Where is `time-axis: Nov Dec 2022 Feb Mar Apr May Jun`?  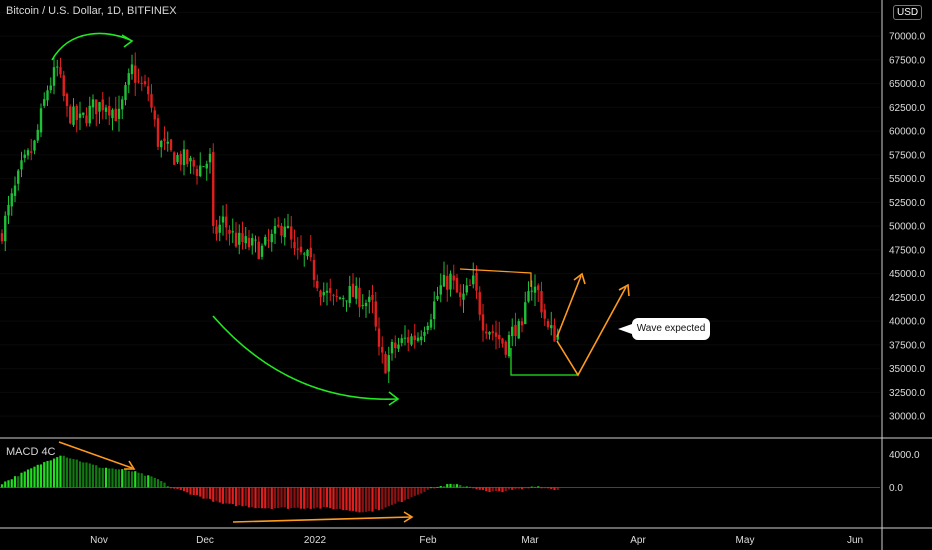 time-axis: Nov Dec 2022 Feb Mar Apr May Jun is located at coordinates (476, 540).